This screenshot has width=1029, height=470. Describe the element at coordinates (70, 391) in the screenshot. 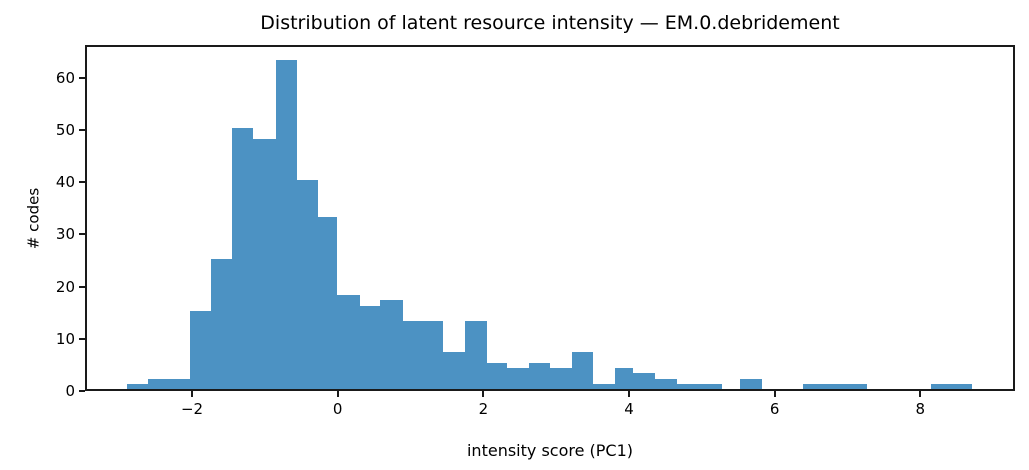

I see `y-axis-tick-label: 0` at that location.